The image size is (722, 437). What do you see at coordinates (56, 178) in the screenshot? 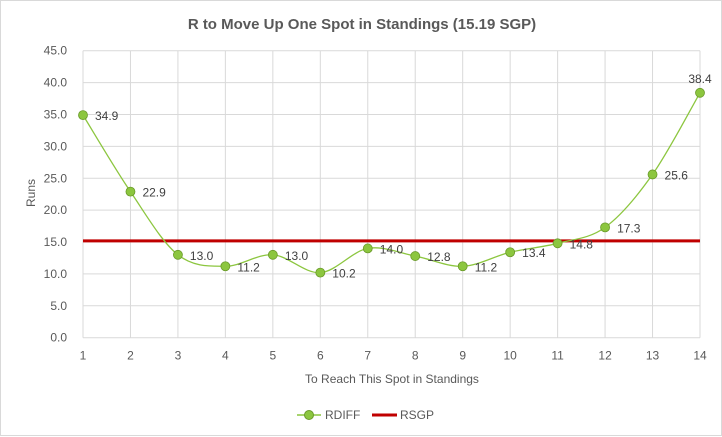
I see `y-tick-label: 25.0` at bounding box center [56, 178].